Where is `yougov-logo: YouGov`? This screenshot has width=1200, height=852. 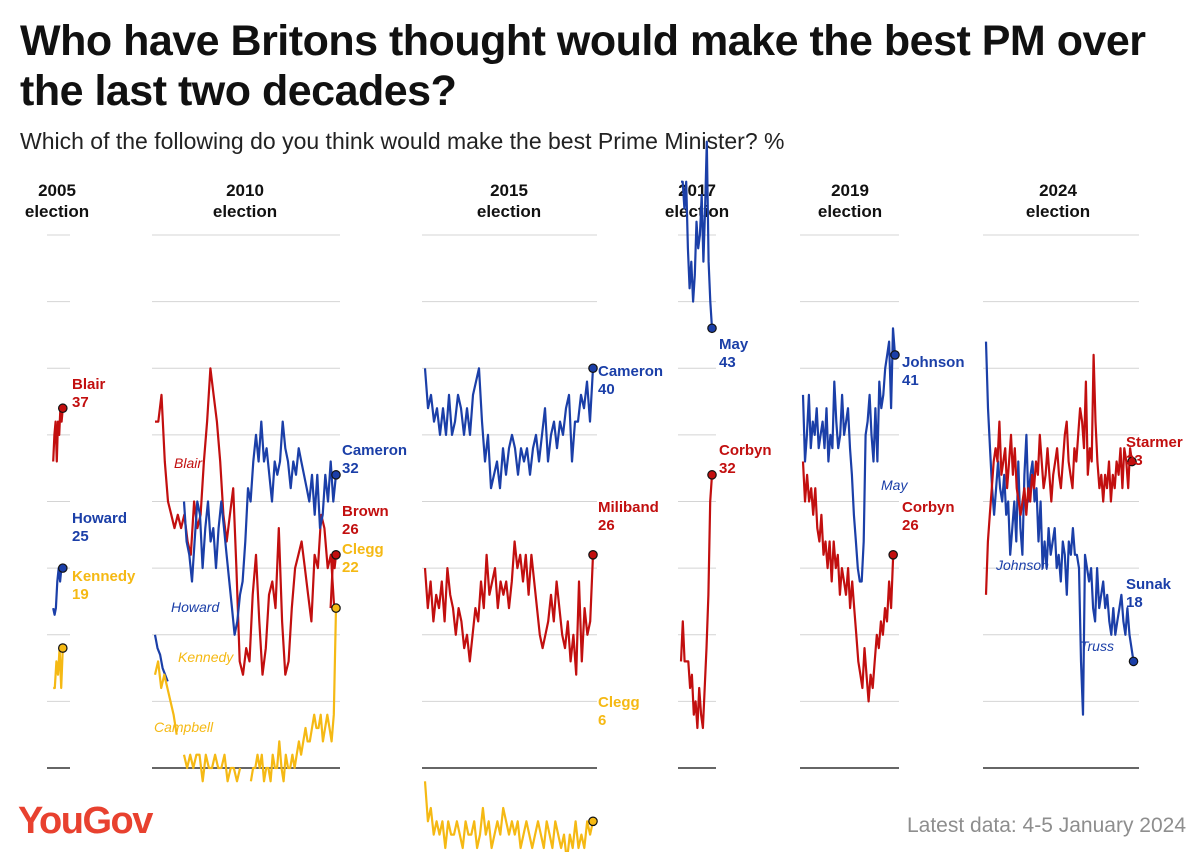
yougov-logo: YouGov is located at coordinates (85, 821).